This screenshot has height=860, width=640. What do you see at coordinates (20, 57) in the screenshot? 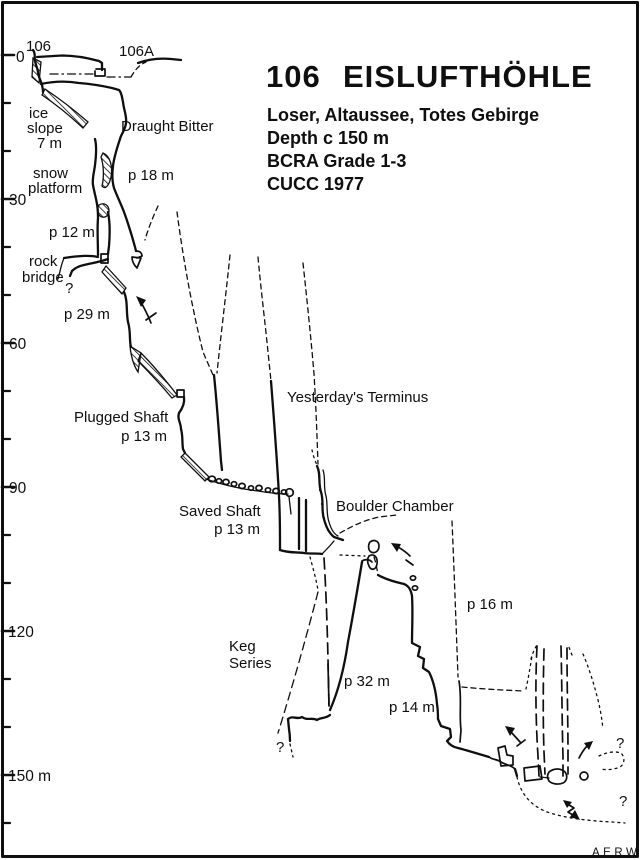
I see `scale-label-0: 0` at bounding box center [20, 57].